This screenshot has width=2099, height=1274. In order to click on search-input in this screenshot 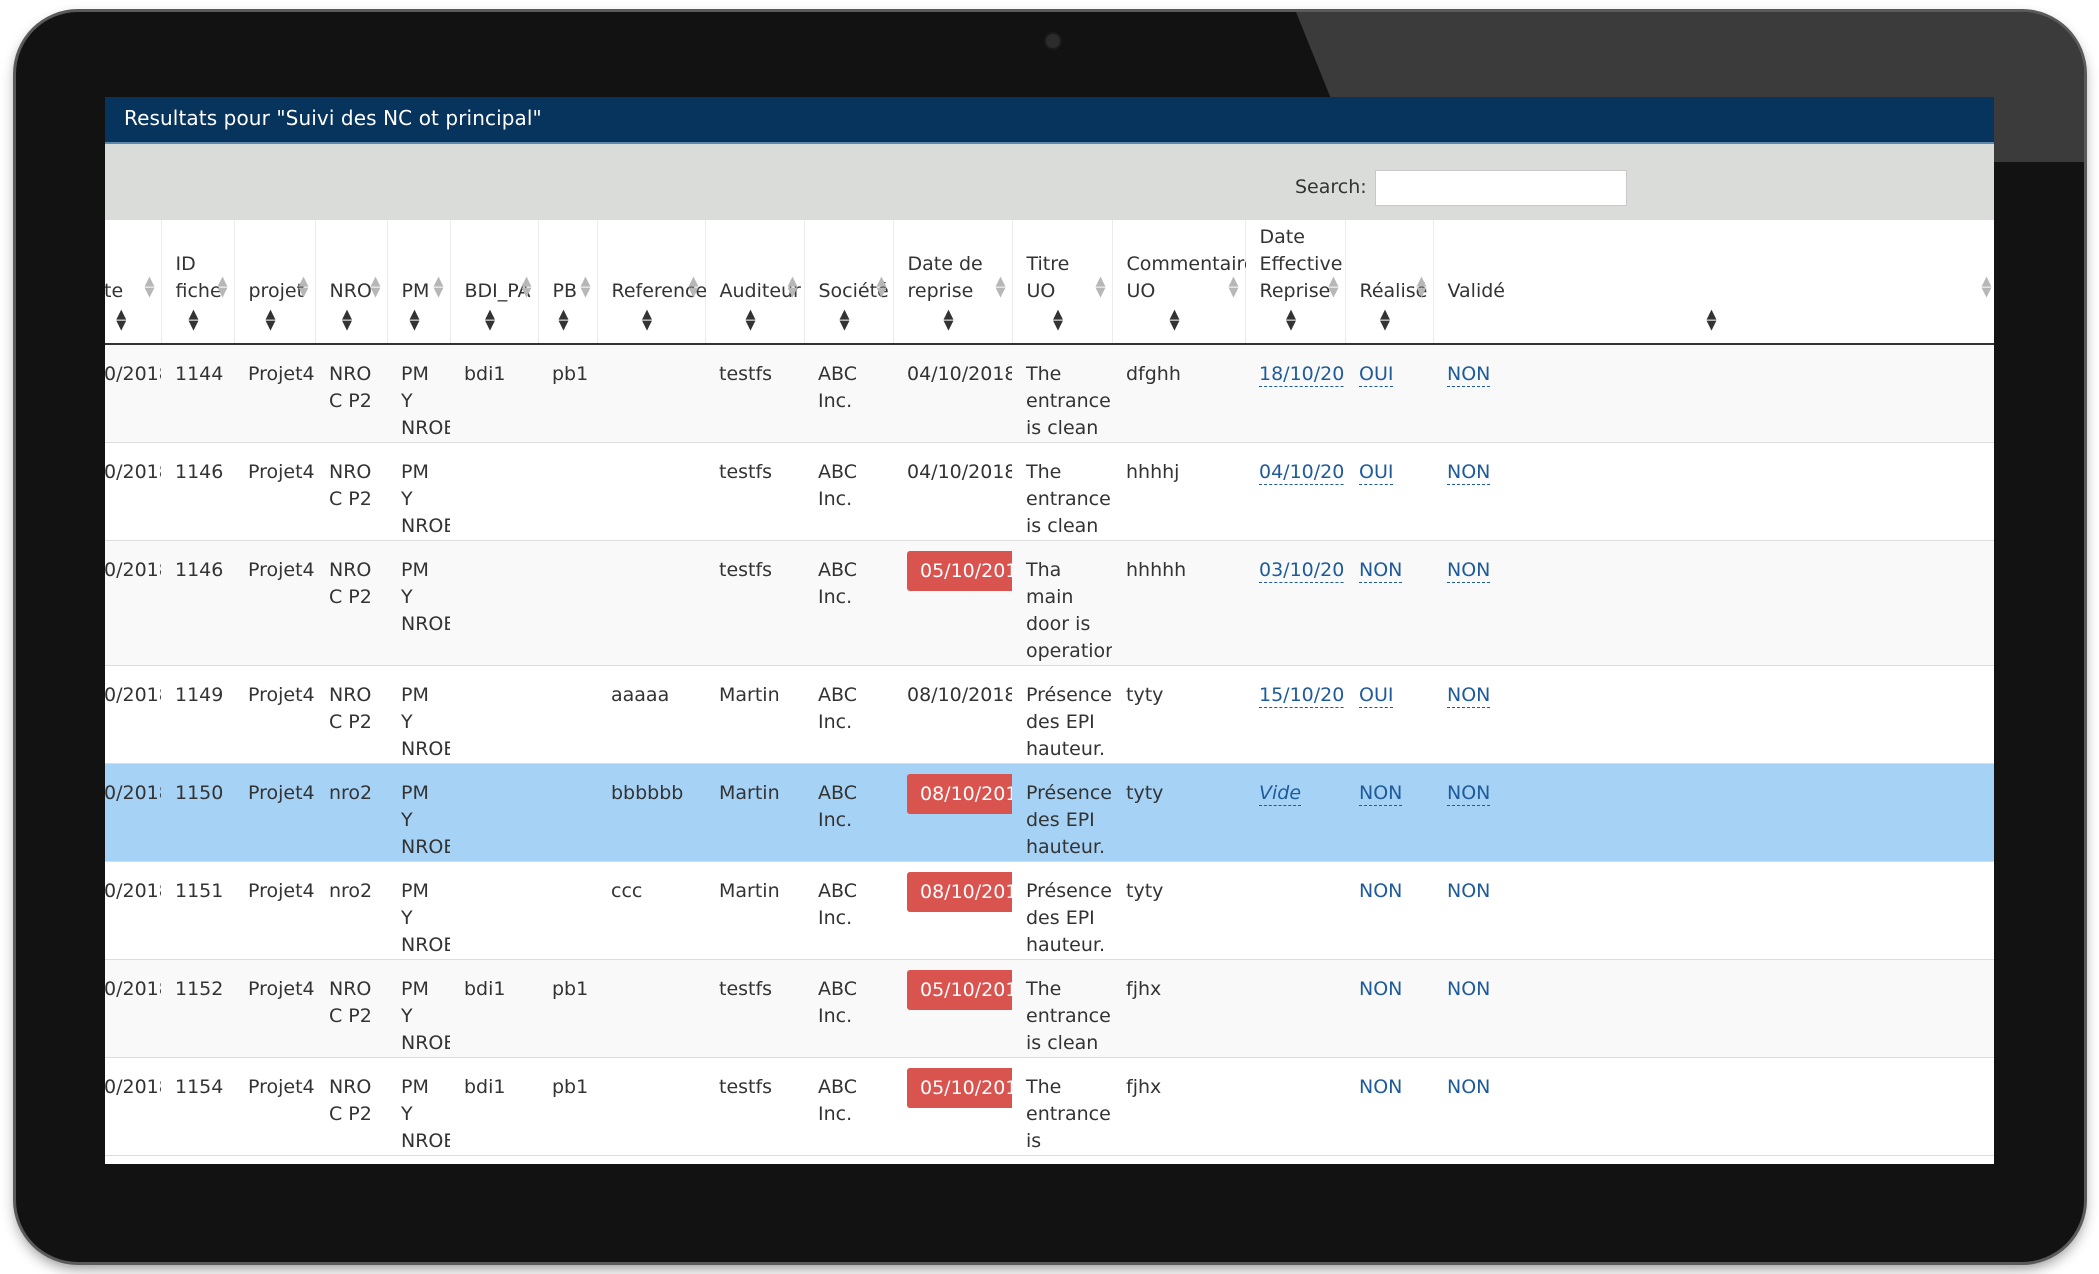, I will do `click(1501, 188)`.